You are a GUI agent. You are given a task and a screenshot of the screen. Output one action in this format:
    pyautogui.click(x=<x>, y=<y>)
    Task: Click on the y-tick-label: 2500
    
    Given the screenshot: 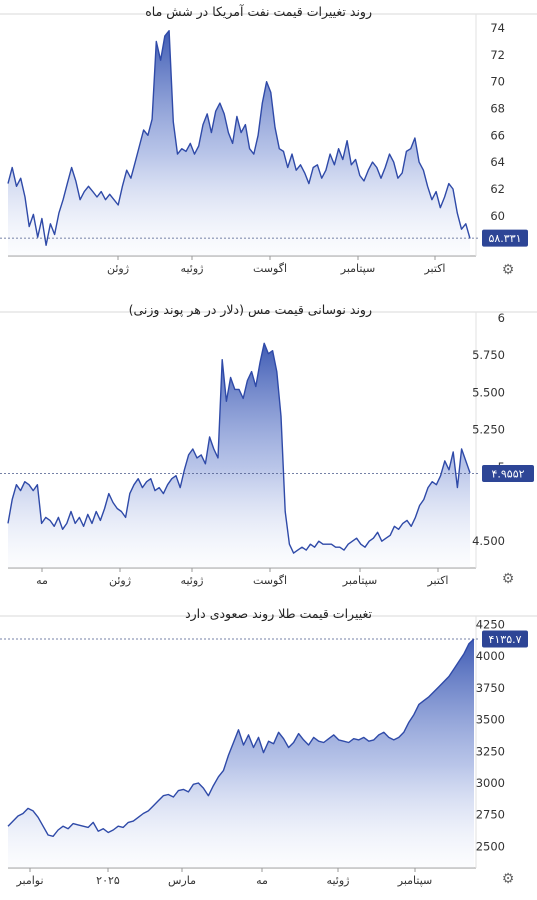 What is the action you would take?
    pyautogui.click(x=490, y=846)
    